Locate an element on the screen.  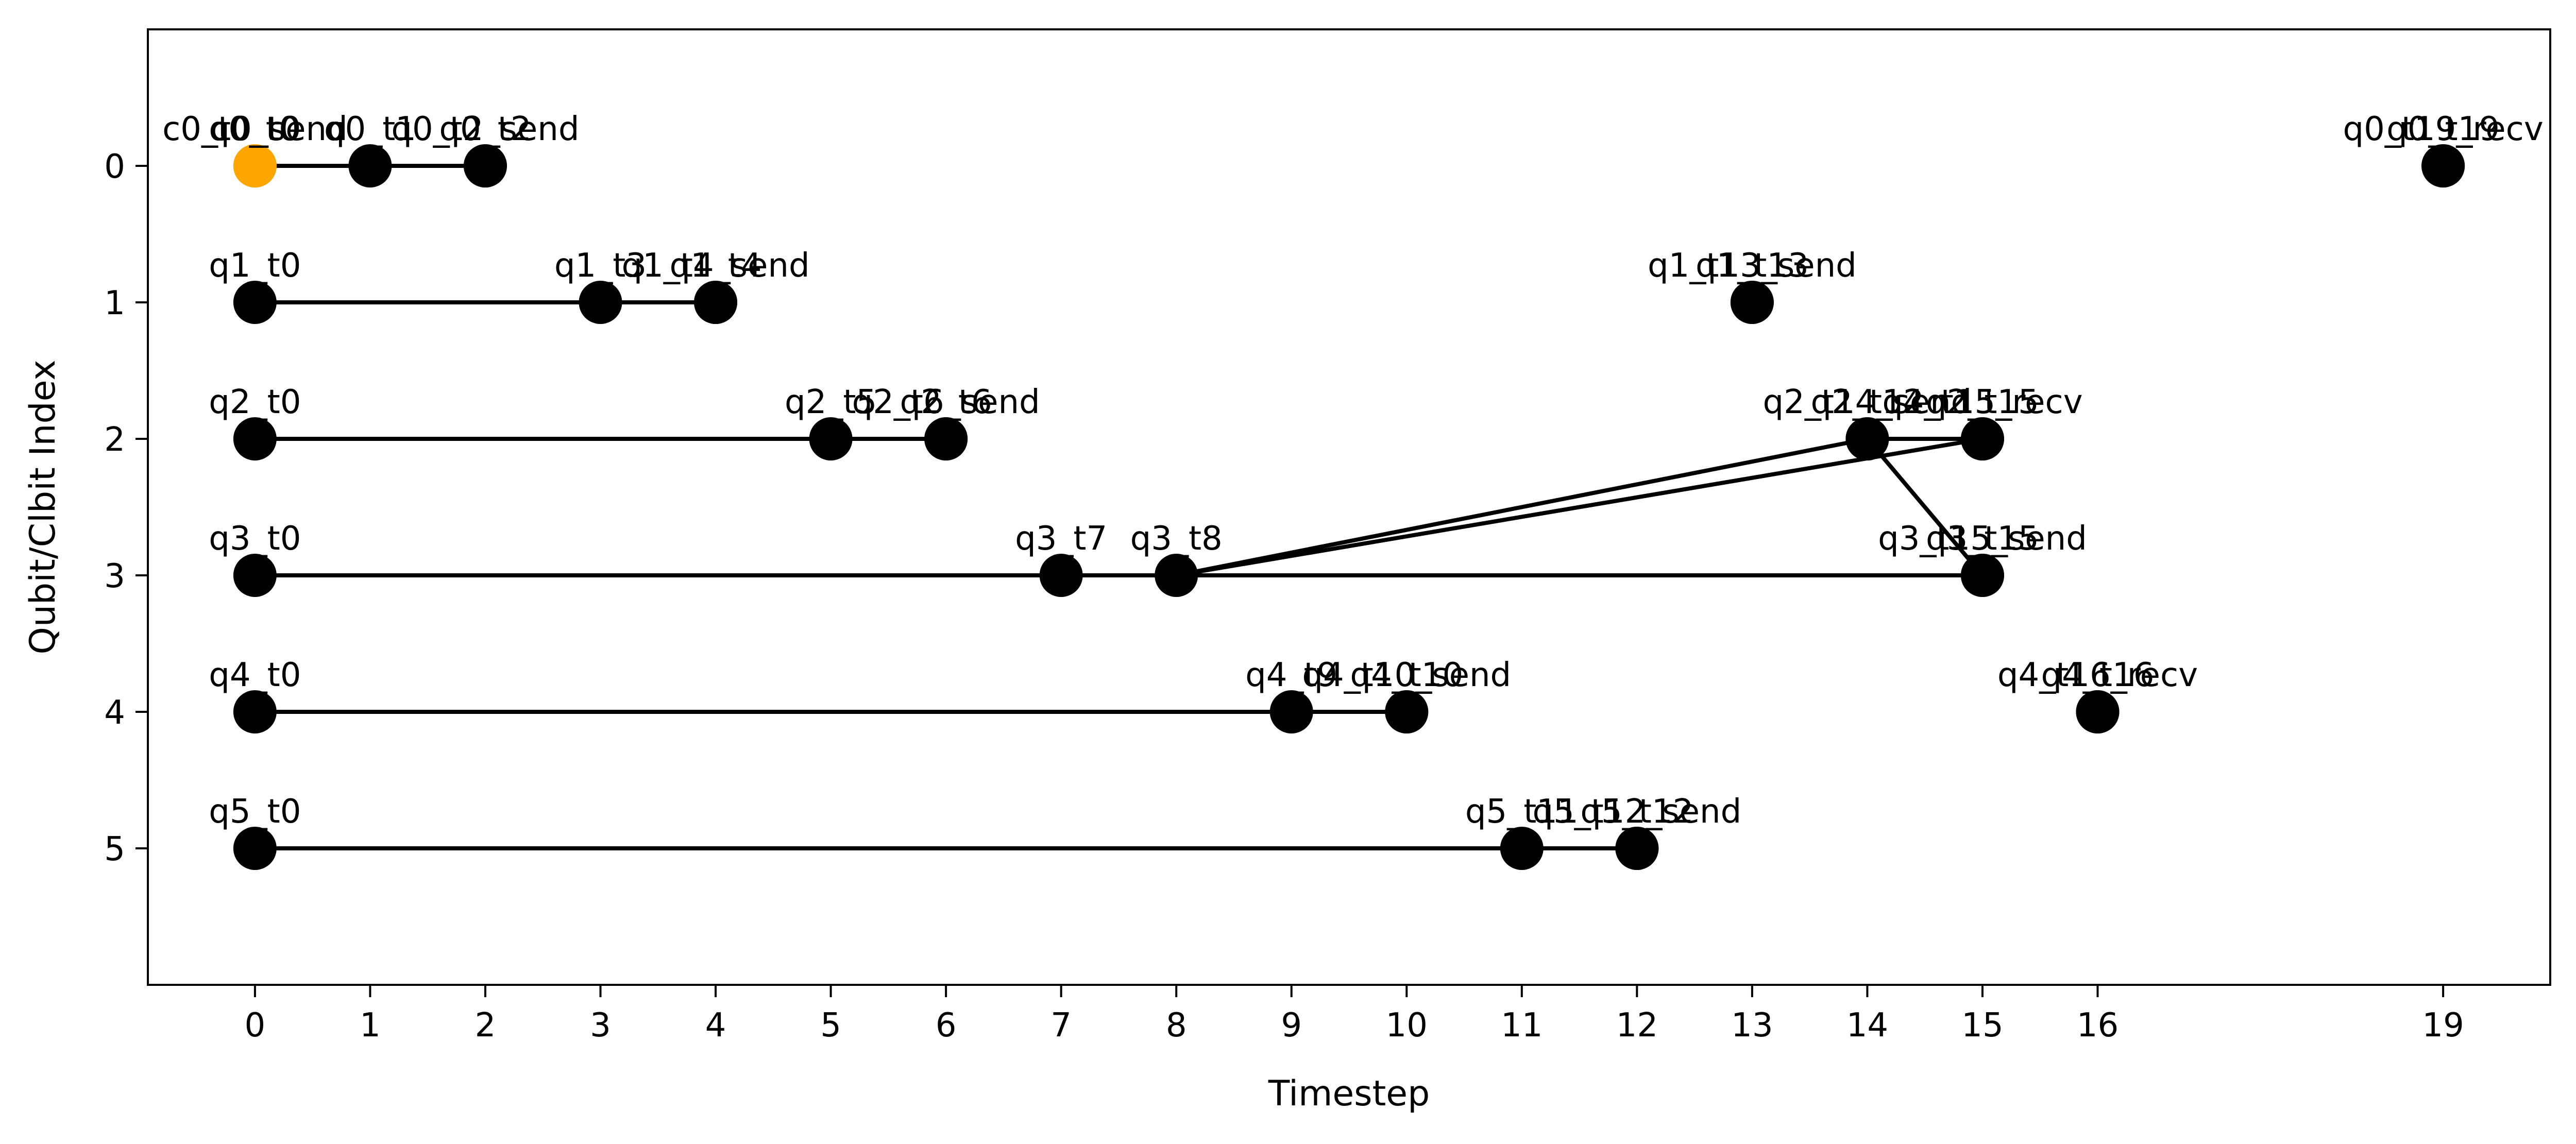
x-tick-label: 11 is located at coordinates (1522, 1025).